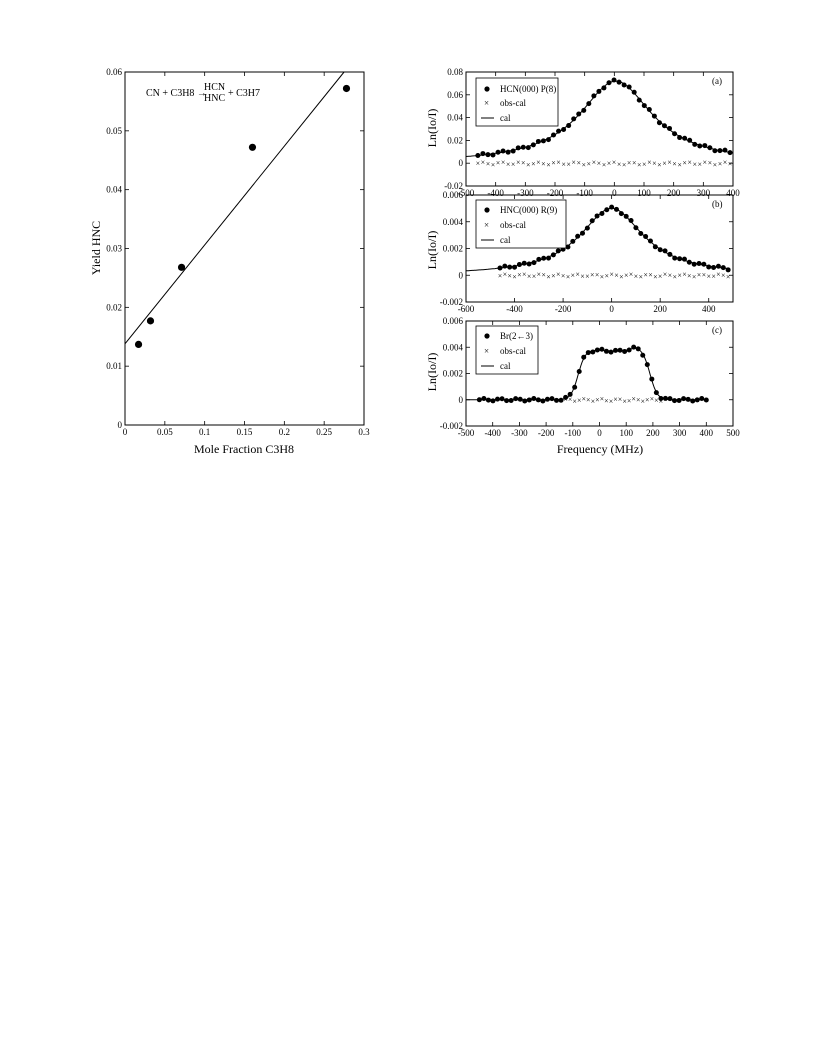 This screenshot has height=1056, width=816. What do you see at coordinates (611, 309) in the screenshot?
I see `x-tick-label: 0` at bounding box center [611, 309].